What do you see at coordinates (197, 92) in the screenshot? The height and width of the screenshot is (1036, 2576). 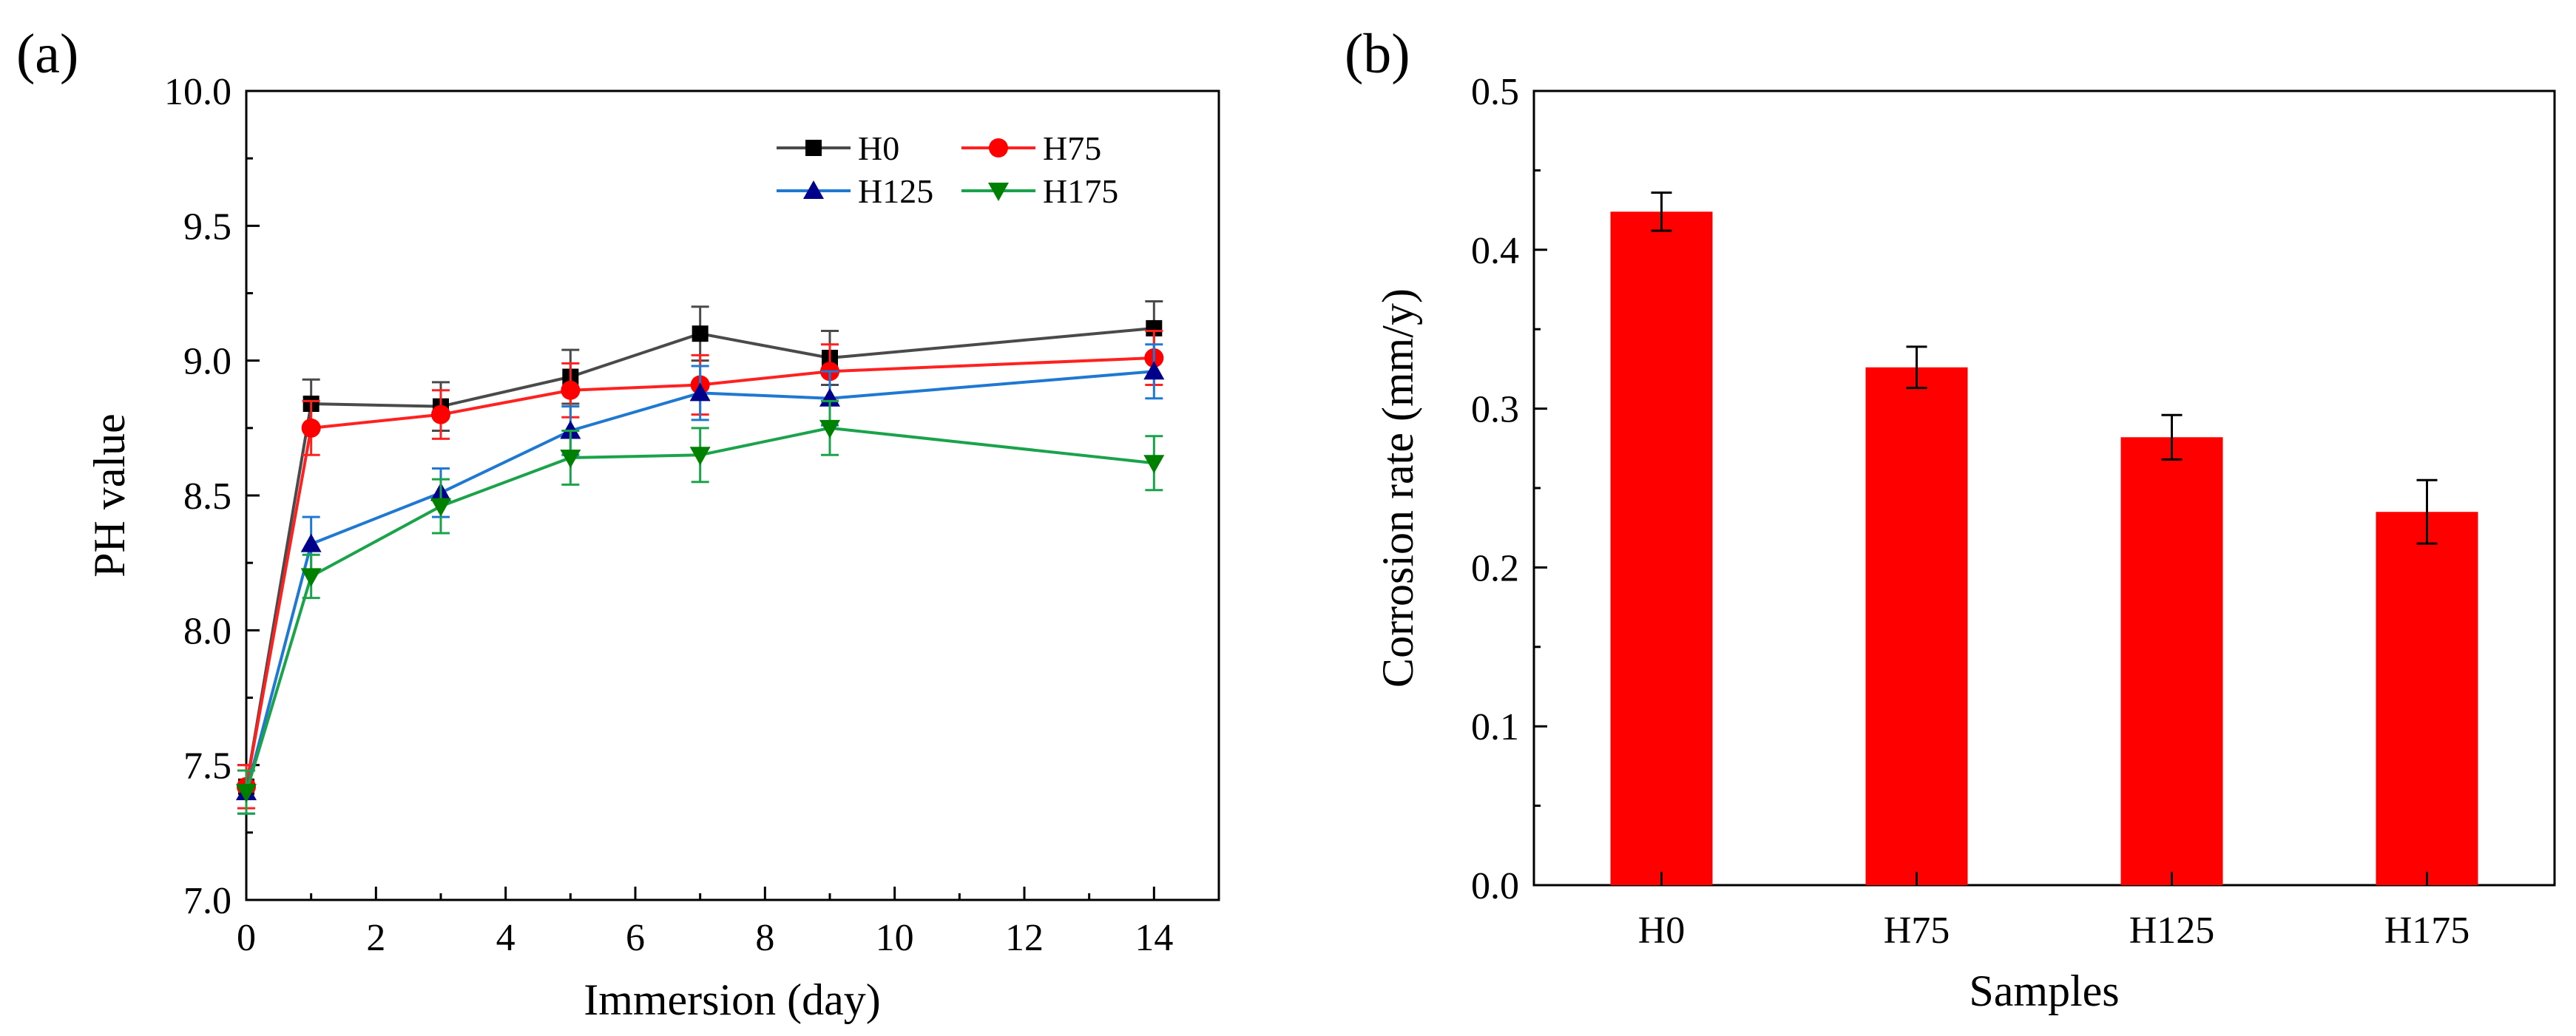 I see `y-tick-label: 10.0` at bounding box center [197, 92].